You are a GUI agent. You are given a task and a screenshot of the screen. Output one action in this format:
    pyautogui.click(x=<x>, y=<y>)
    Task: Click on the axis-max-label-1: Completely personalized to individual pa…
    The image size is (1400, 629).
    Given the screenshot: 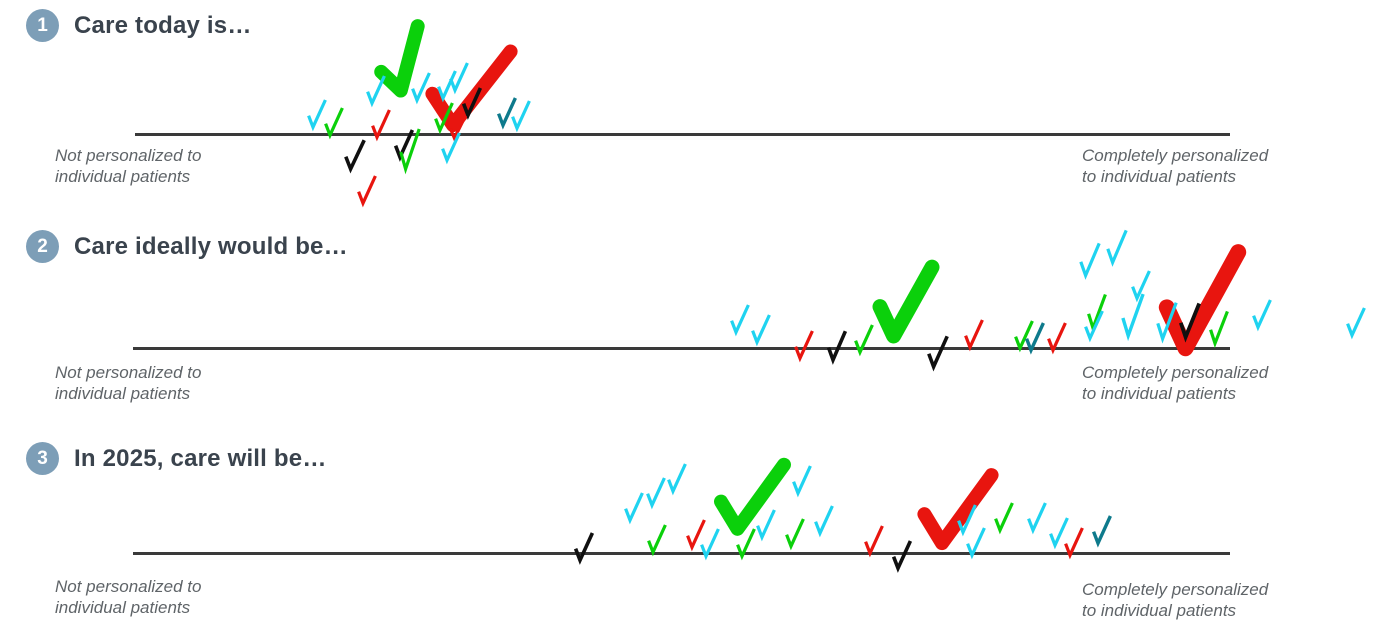 What is the action you would take?
    pyautogui.click(x=1175, y=166)
    